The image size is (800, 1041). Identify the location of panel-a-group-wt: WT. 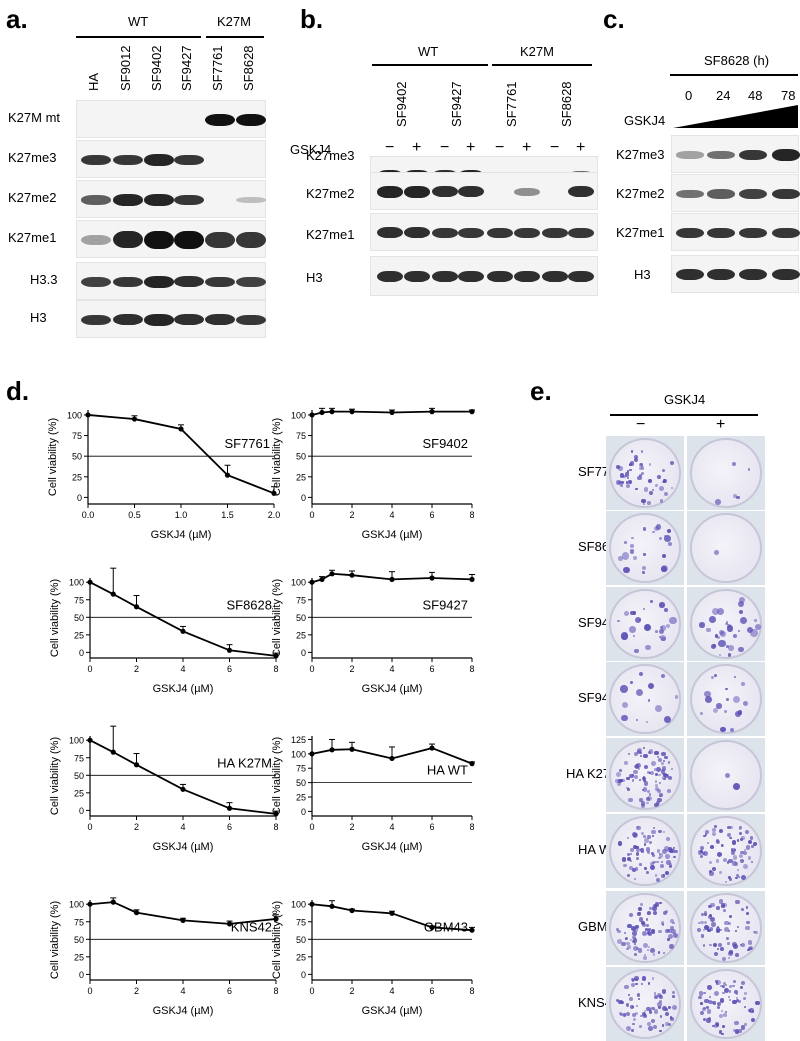
(138, 21).